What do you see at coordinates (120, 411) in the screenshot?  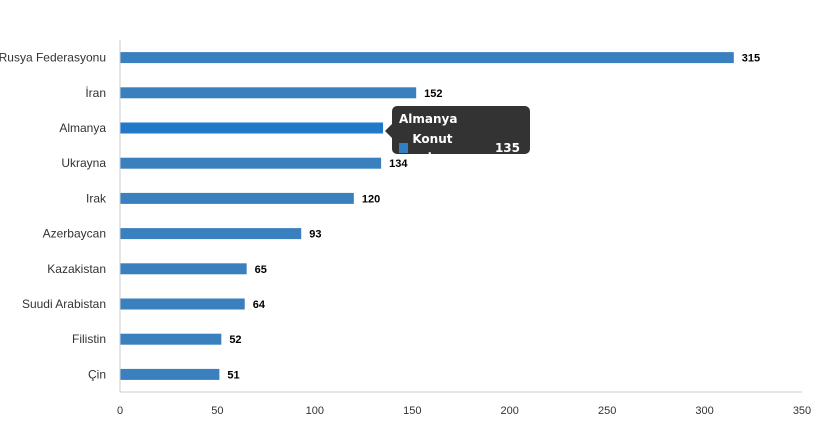 I see `x-tick-label: 0` at bounding box center [120, 411].